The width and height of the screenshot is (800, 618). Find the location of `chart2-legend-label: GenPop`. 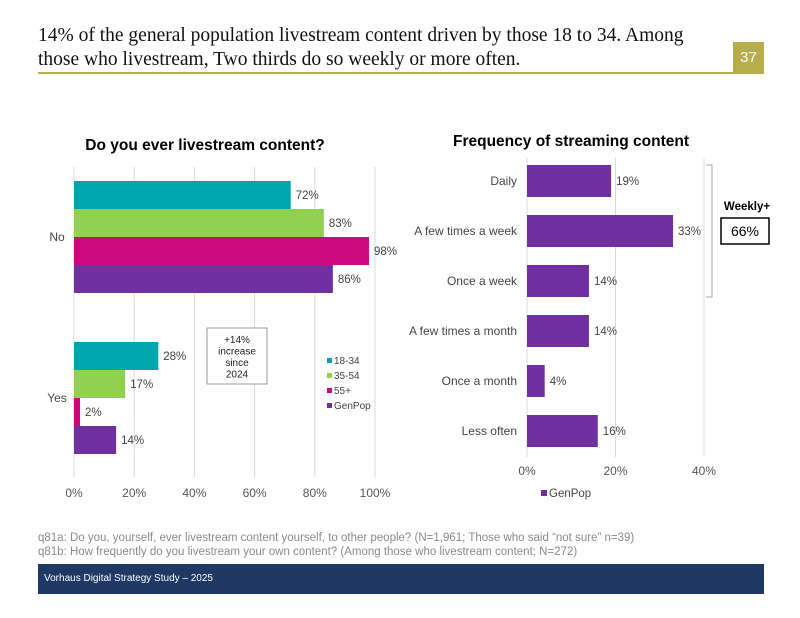

chart2-legend-label: GenPop is located at coordinates (570, 494).